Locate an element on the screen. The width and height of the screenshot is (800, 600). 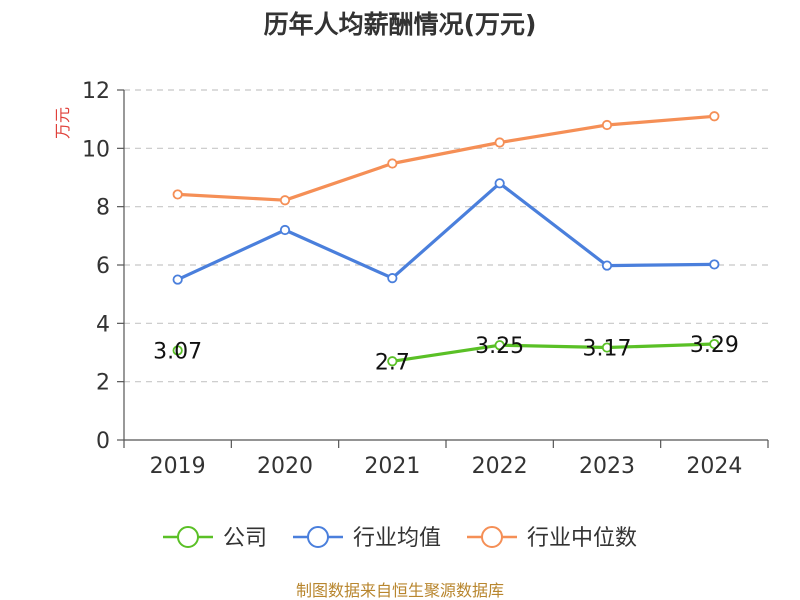
y-tick-label-6: 12 is located at coordinates (96, 91).